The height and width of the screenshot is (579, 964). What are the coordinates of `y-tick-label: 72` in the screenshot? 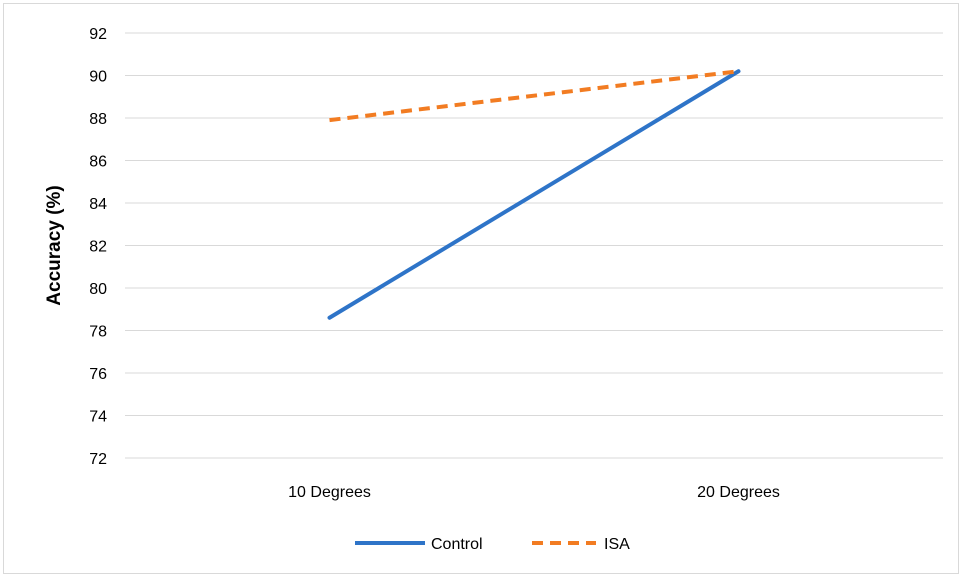 It's located at (98, 459).